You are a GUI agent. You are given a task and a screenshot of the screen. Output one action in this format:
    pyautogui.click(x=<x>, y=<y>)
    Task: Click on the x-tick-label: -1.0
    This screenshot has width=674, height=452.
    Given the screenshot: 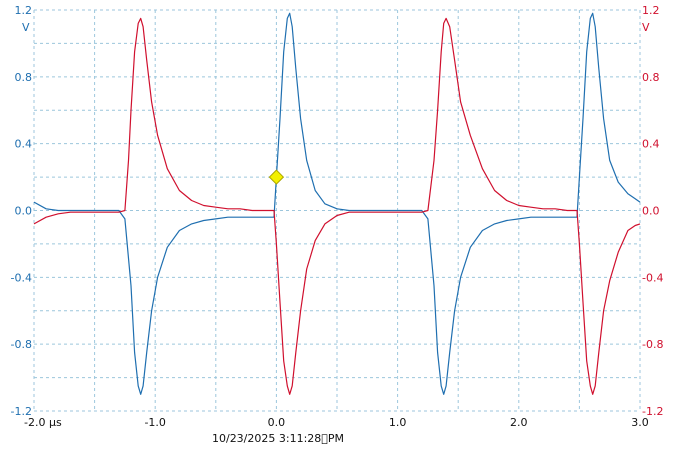 What is the action you would take?
    pyautogui.click(x=154, y=422)
    